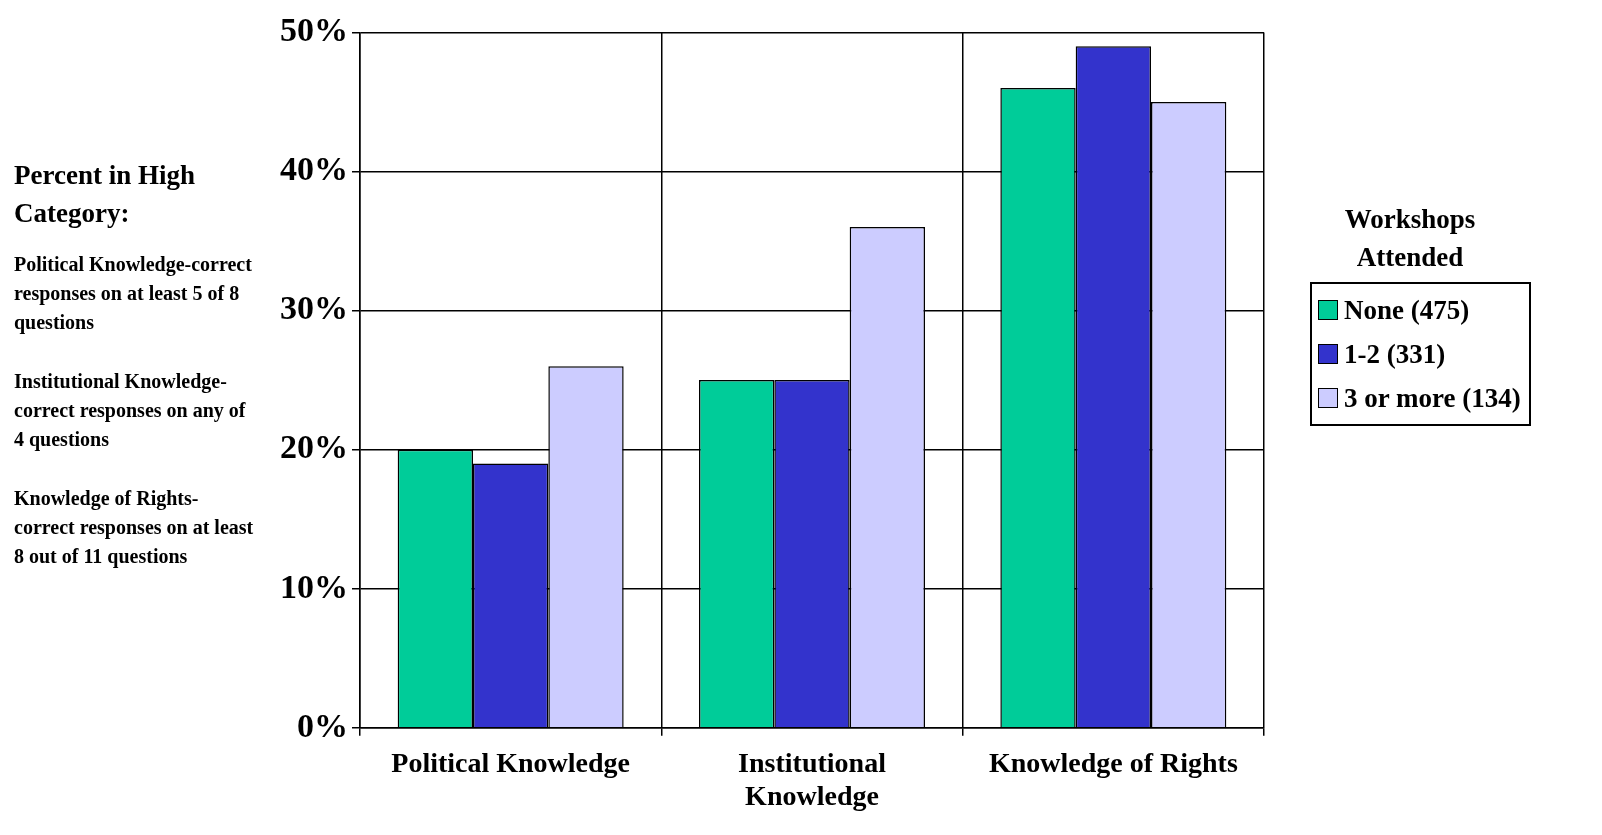  What do you see at coordinates (1410, 238) in the screenshot?
I see `legend-title: Workshops Attended` at bounding box center [1410, 238].